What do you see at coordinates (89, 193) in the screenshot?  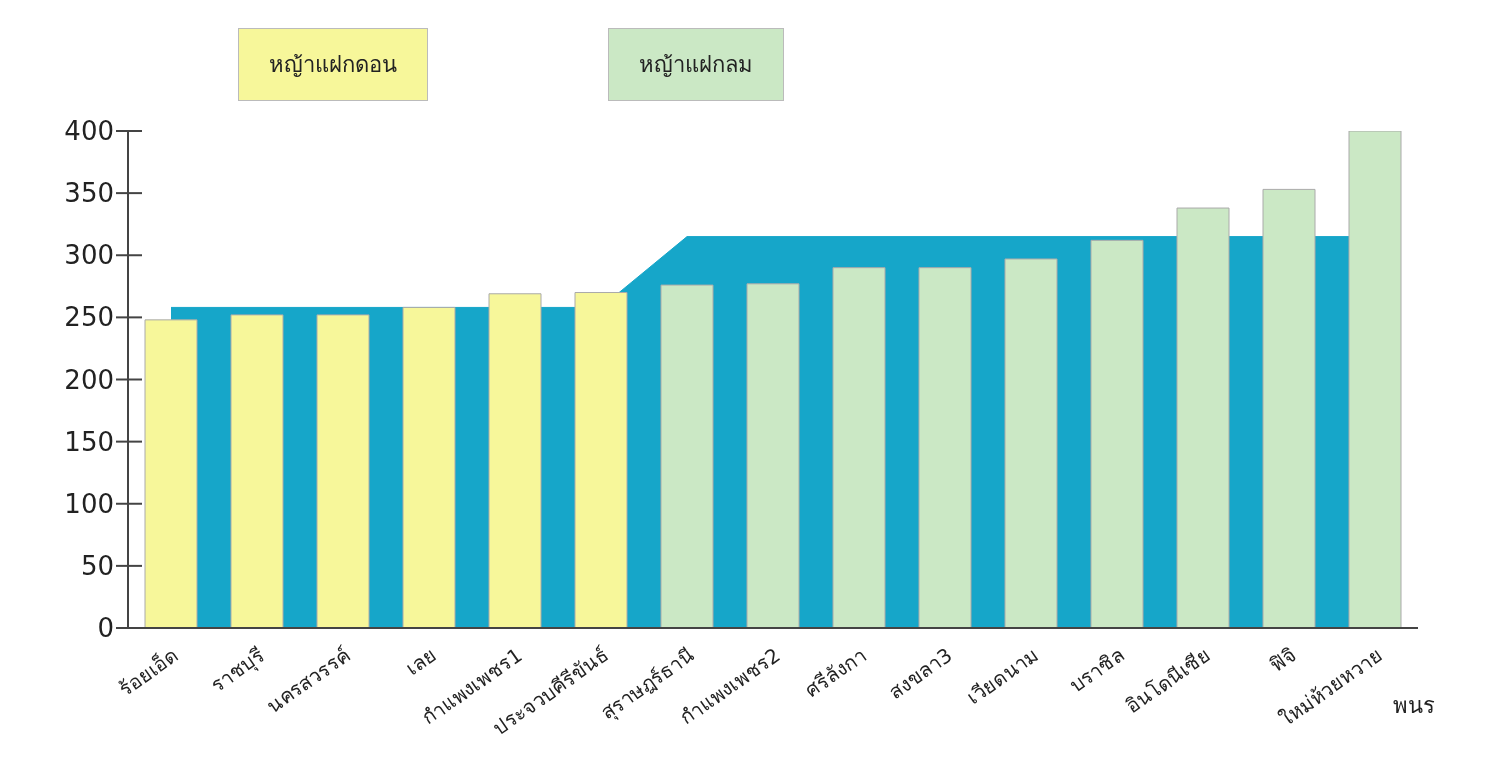 I see `y-tick-label: 350` at bounding box center [89, 193].